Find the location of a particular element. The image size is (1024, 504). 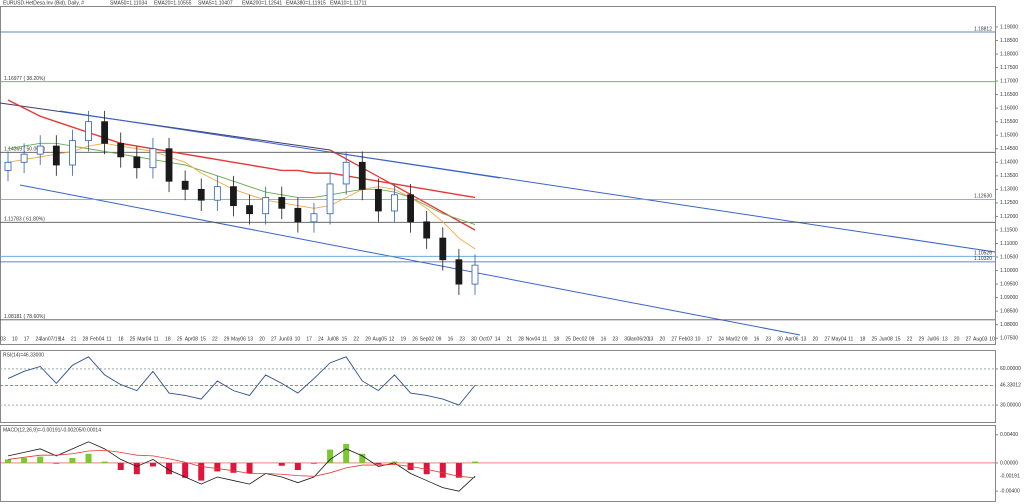

rsi-line is located at coordinates (241, 381).